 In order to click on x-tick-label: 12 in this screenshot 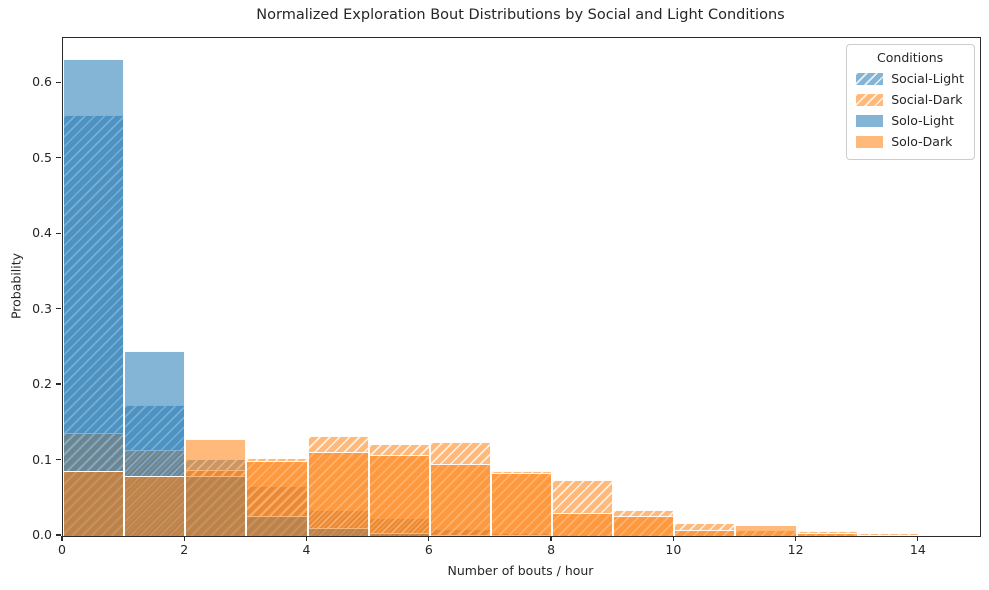, I will do `click(795, 549)`.